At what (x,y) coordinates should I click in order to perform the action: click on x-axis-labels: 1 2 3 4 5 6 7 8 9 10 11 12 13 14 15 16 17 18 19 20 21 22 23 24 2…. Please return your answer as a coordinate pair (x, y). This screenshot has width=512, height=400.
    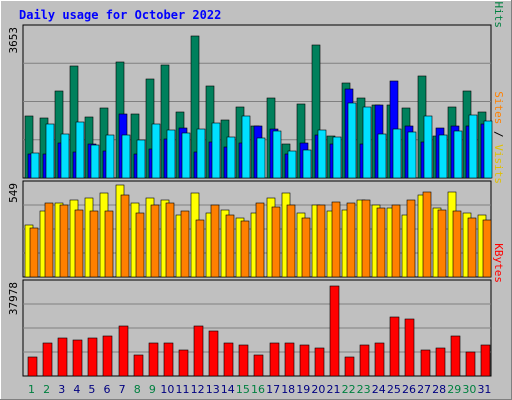
    Looking at the image, I should click on (259, 389).